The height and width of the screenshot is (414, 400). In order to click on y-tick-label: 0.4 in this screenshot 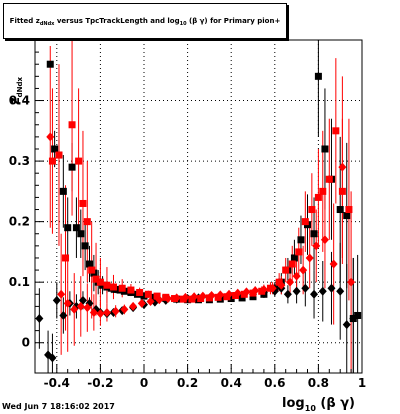, I will do `click(19, 101)`.